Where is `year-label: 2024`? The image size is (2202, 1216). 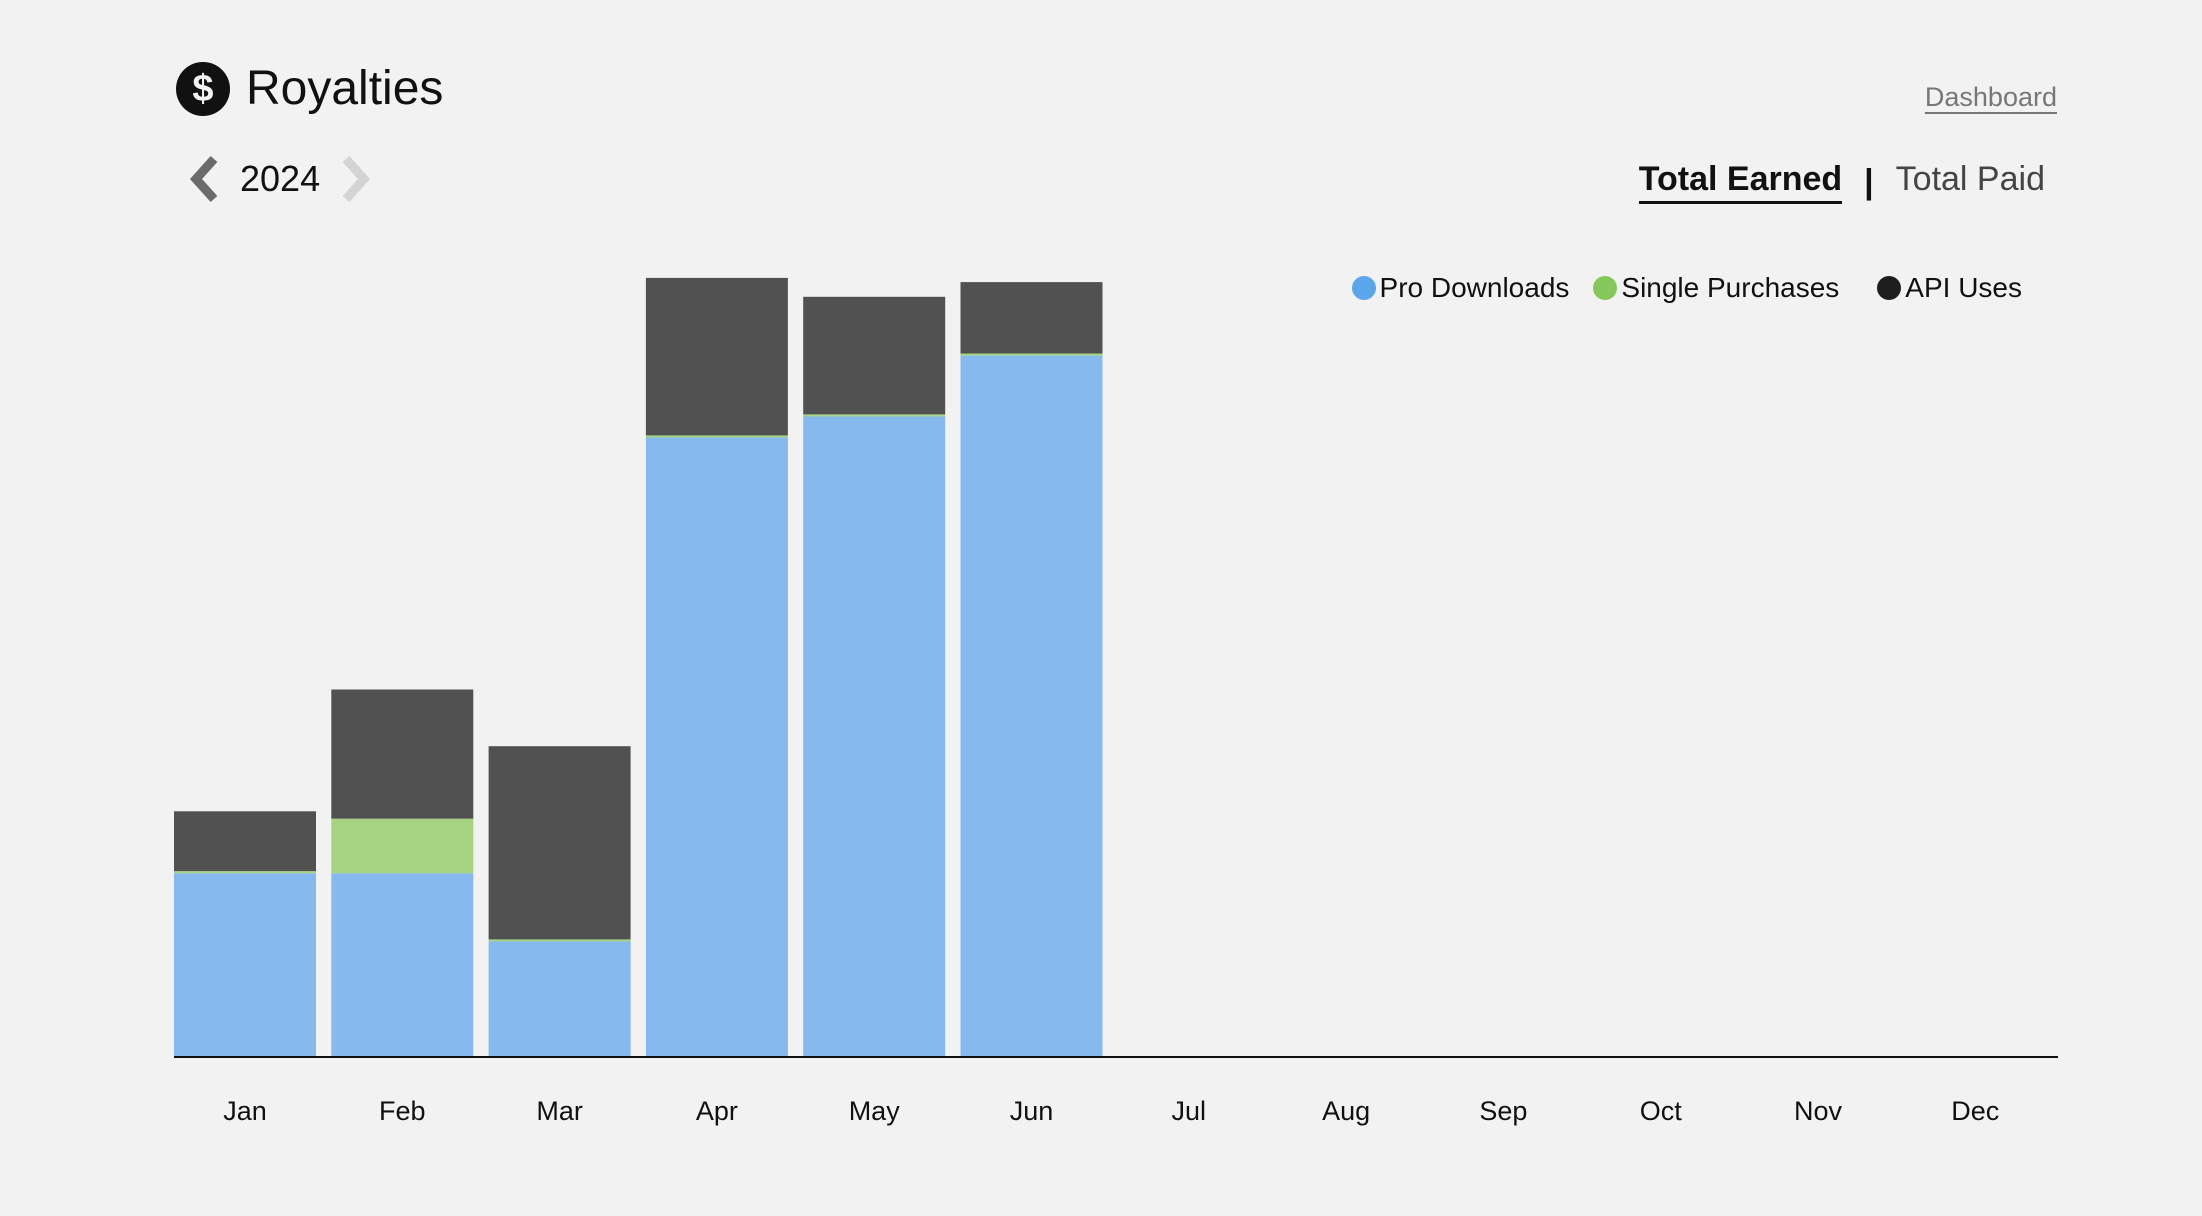
year-label: 2024 is located at coordinates (280, 178).